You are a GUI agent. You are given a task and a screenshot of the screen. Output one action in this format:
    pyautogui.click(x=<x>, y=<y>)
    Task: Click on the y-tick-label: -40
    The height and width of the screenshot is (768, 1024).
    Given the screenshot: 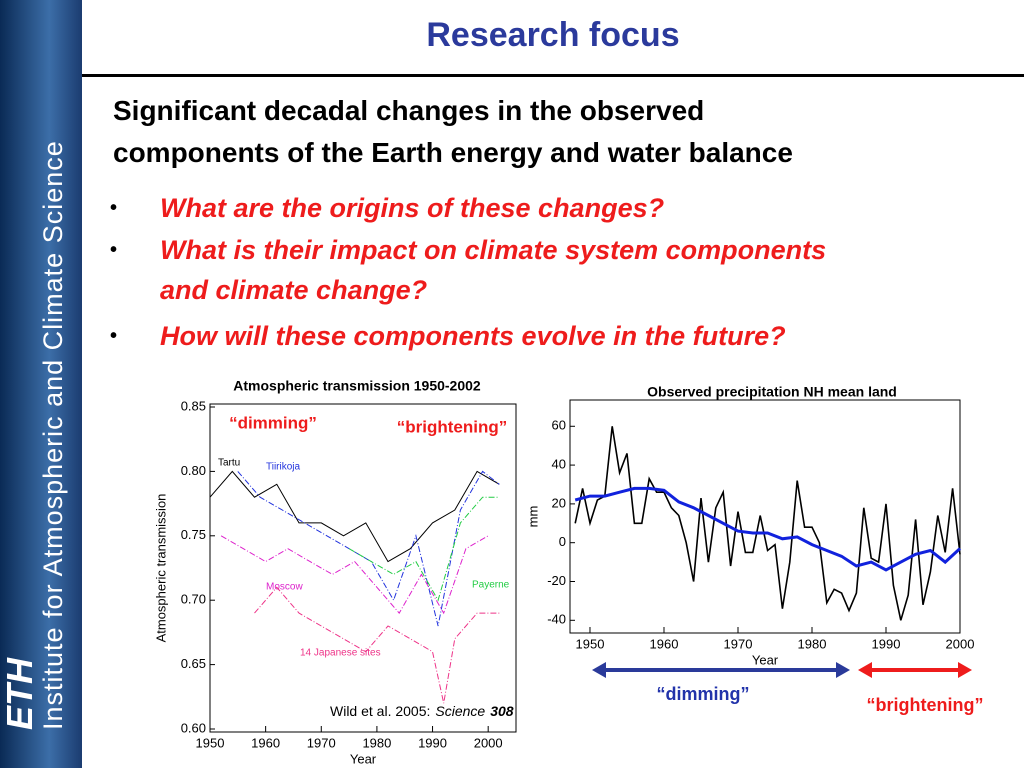 What is the action you would take?
    pyautogui.click(x=556, y=619)
    